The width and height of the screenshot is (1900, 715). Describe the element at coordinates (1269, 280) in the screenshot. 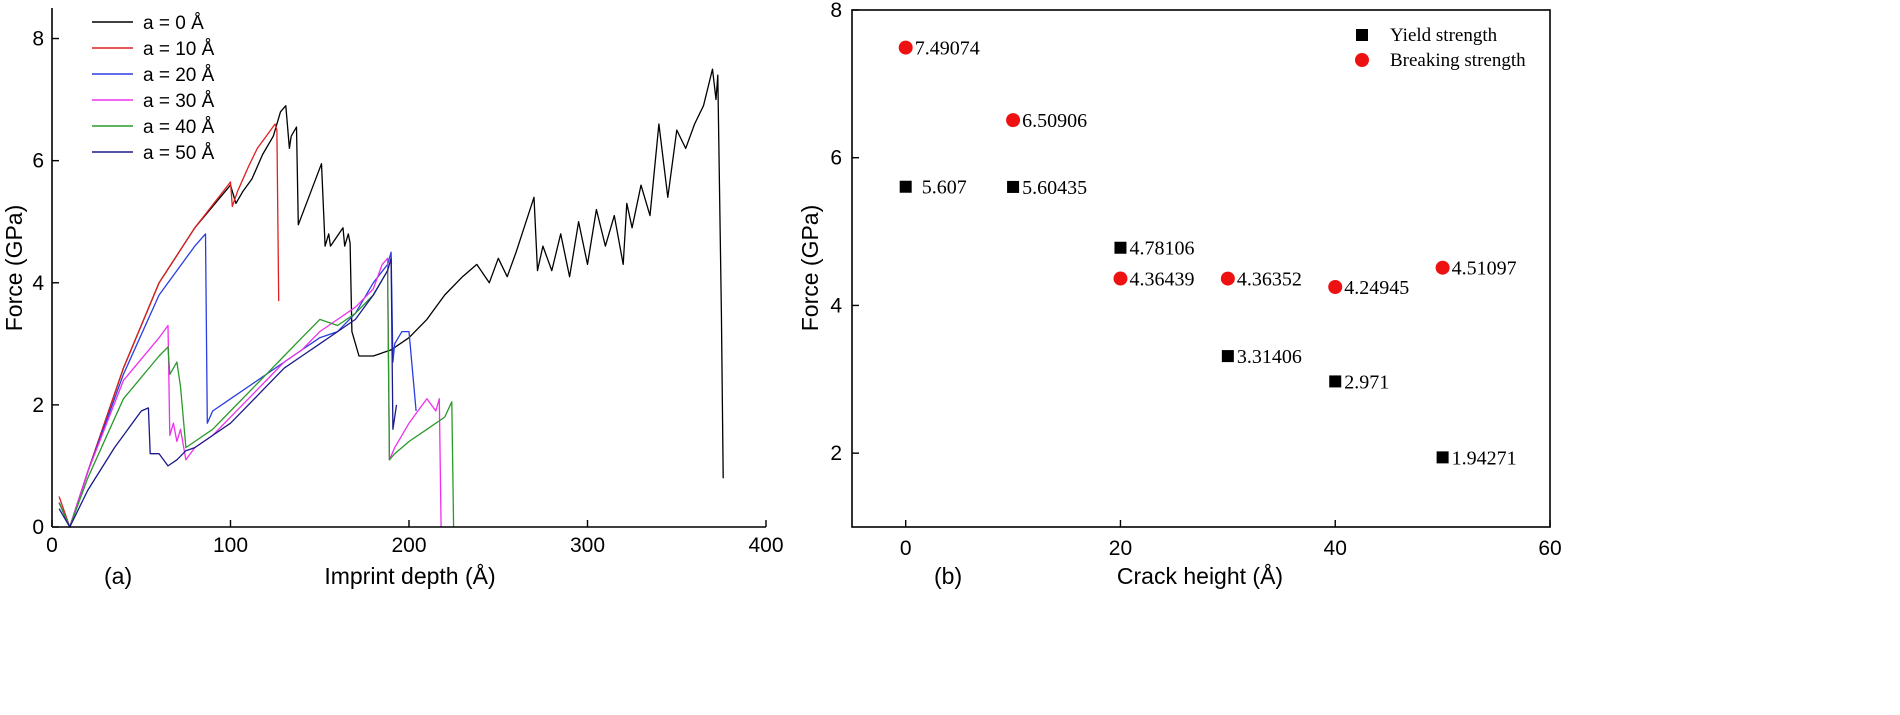

I see `panel-b-data-label: 4.36352` at that location.